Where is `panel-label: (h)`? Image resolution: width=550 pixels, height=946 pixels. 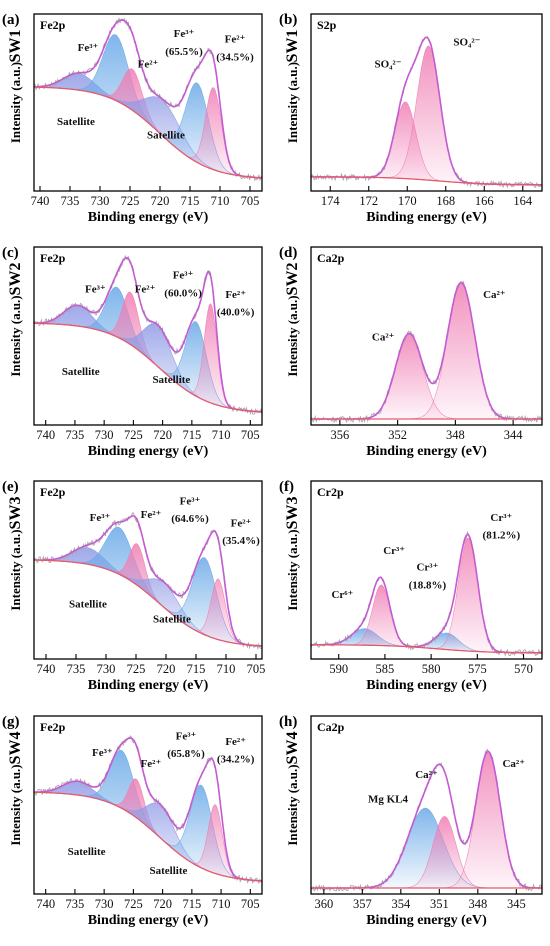
panel-label: (h) is located at coordinates (288, 722).